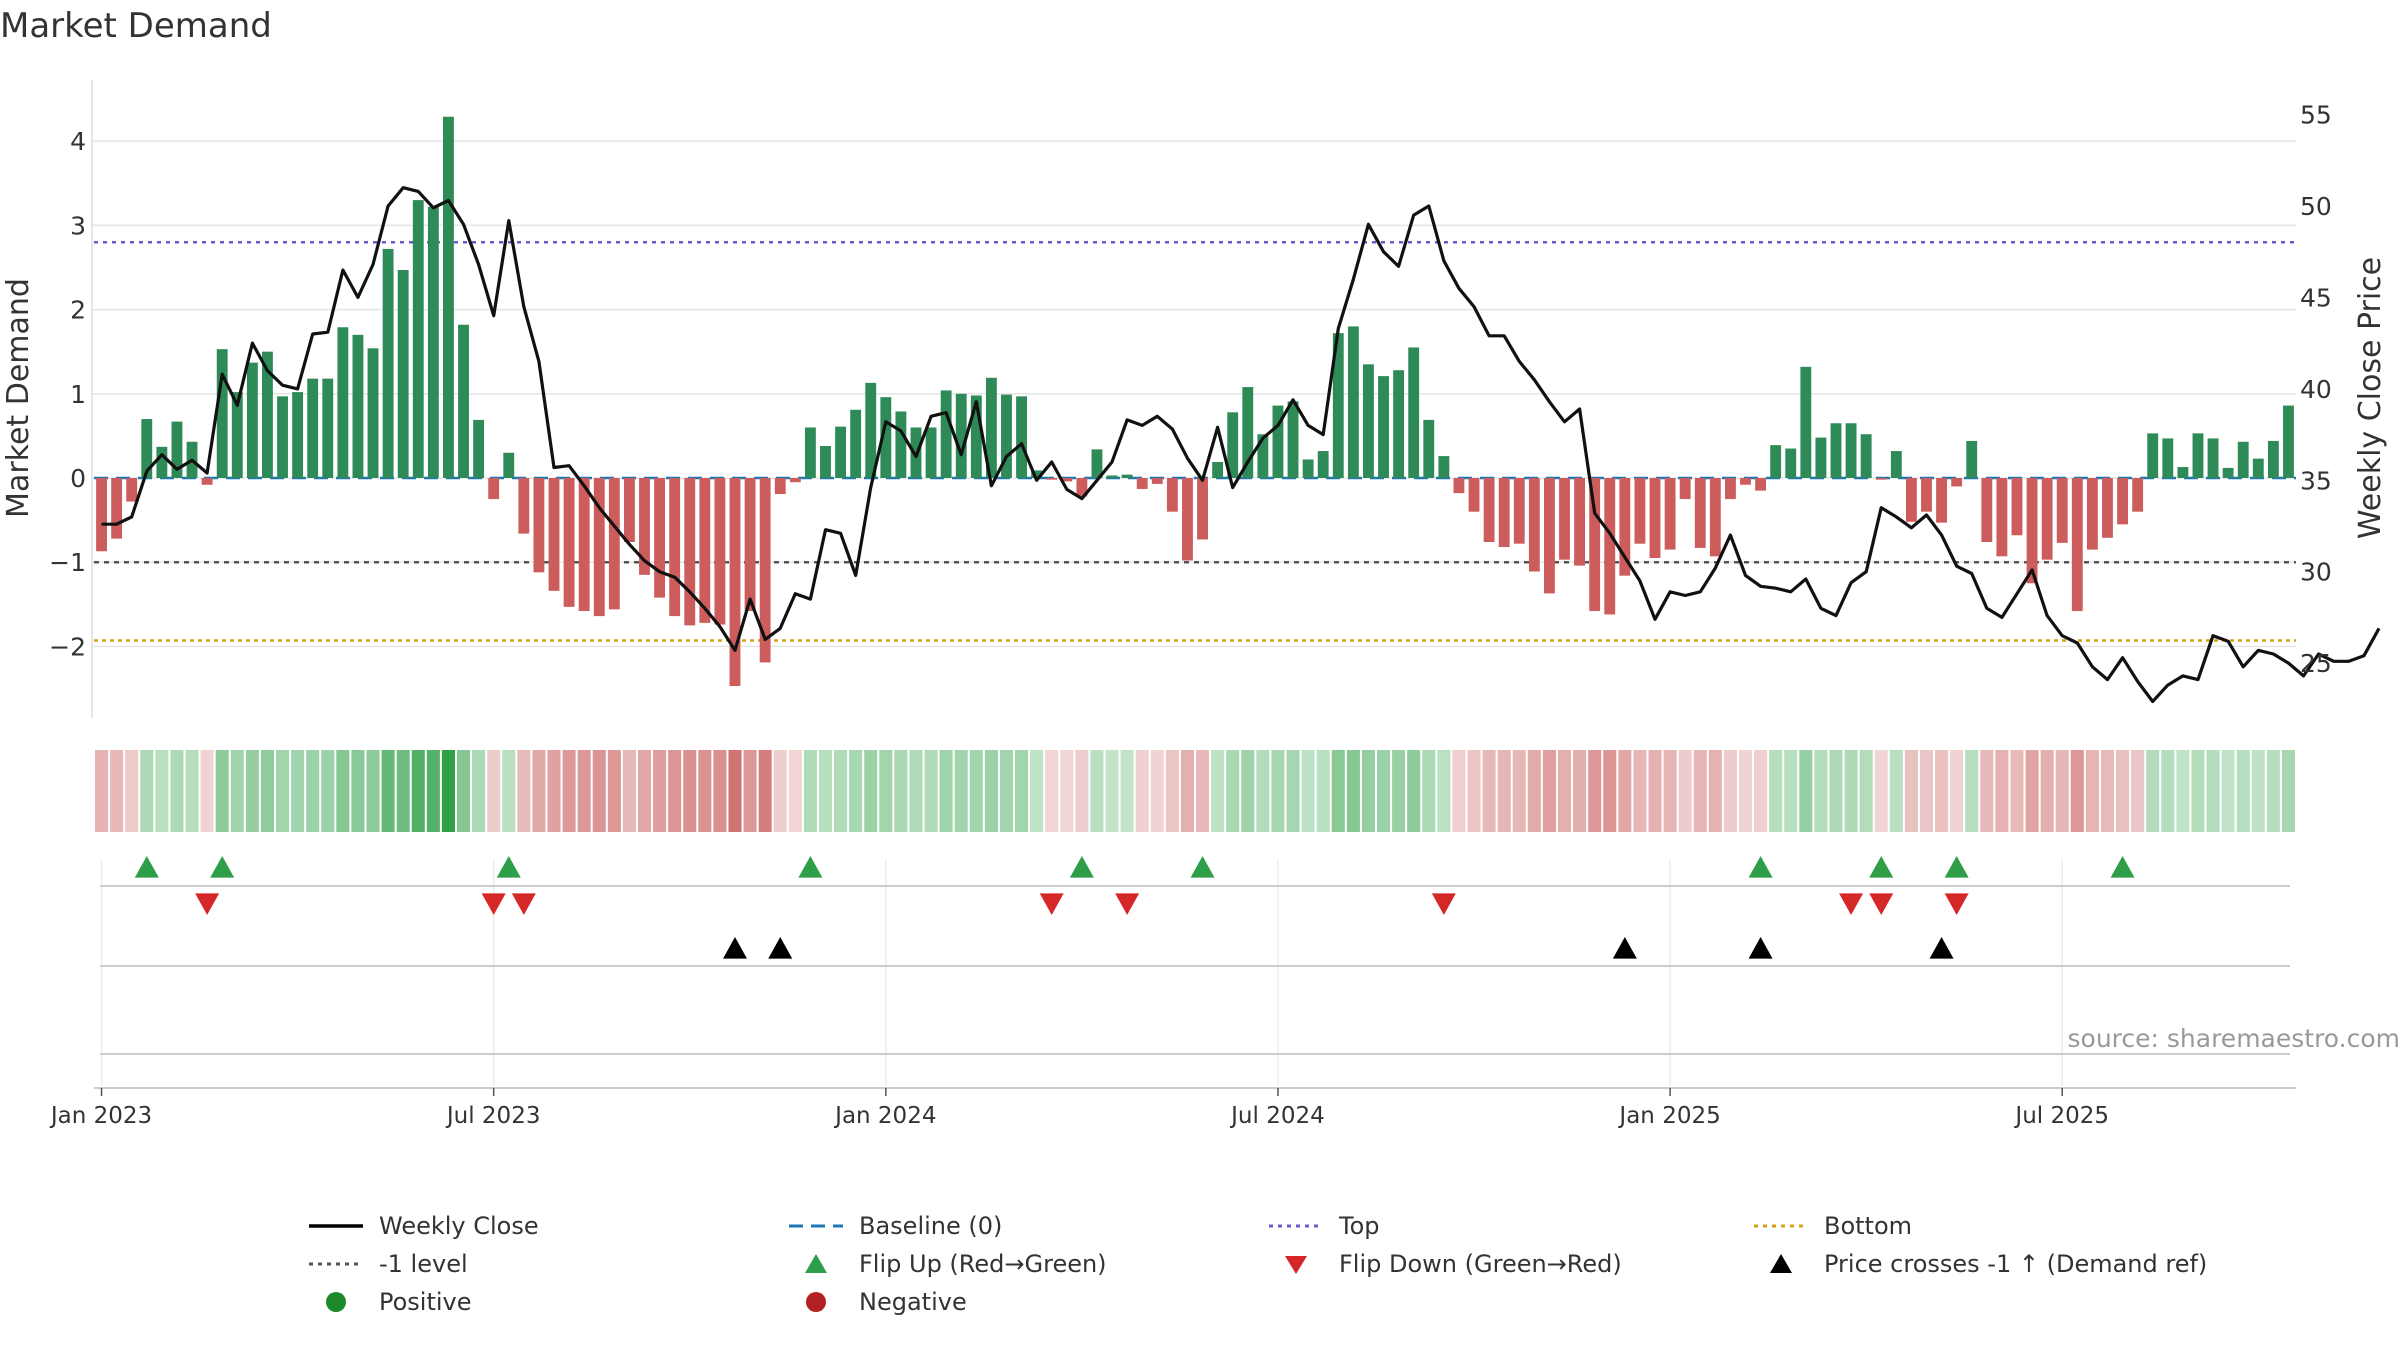 The image size is (2400, 1350). I want to click on legend-triangle, so click(1781, 1263).